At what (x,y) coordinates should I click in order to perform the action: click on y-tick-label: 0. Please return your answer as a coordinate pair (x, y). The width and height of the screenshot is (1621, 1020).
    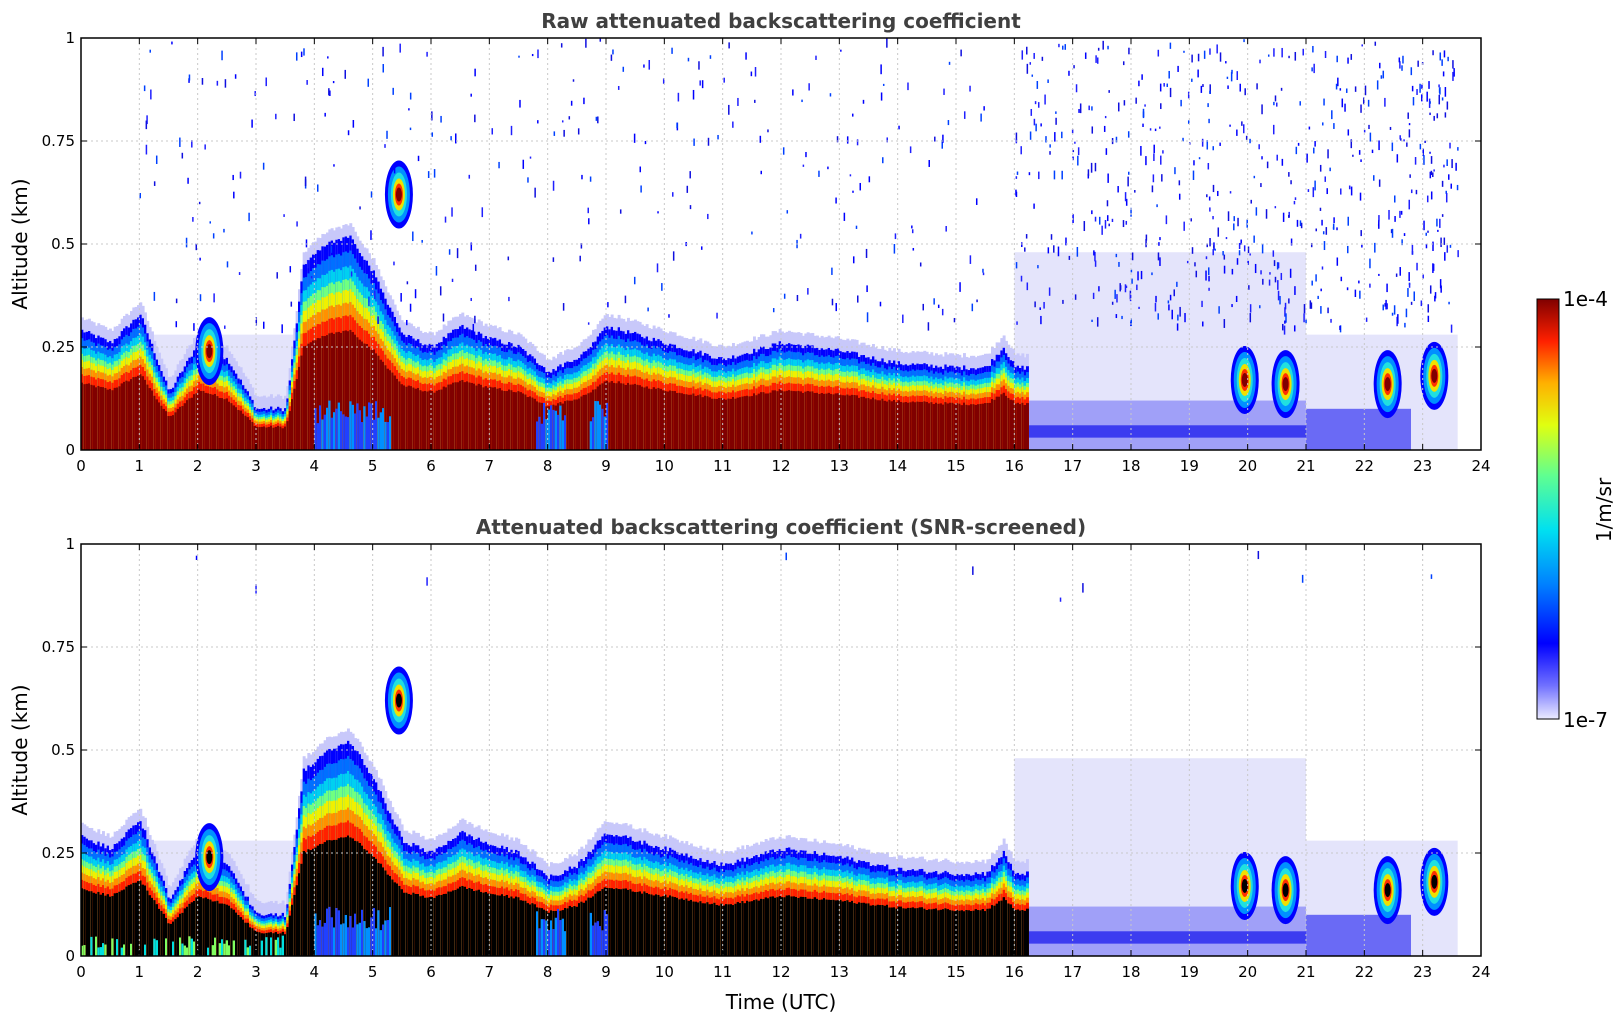
    Looking at the image, I should click on (70, 450).